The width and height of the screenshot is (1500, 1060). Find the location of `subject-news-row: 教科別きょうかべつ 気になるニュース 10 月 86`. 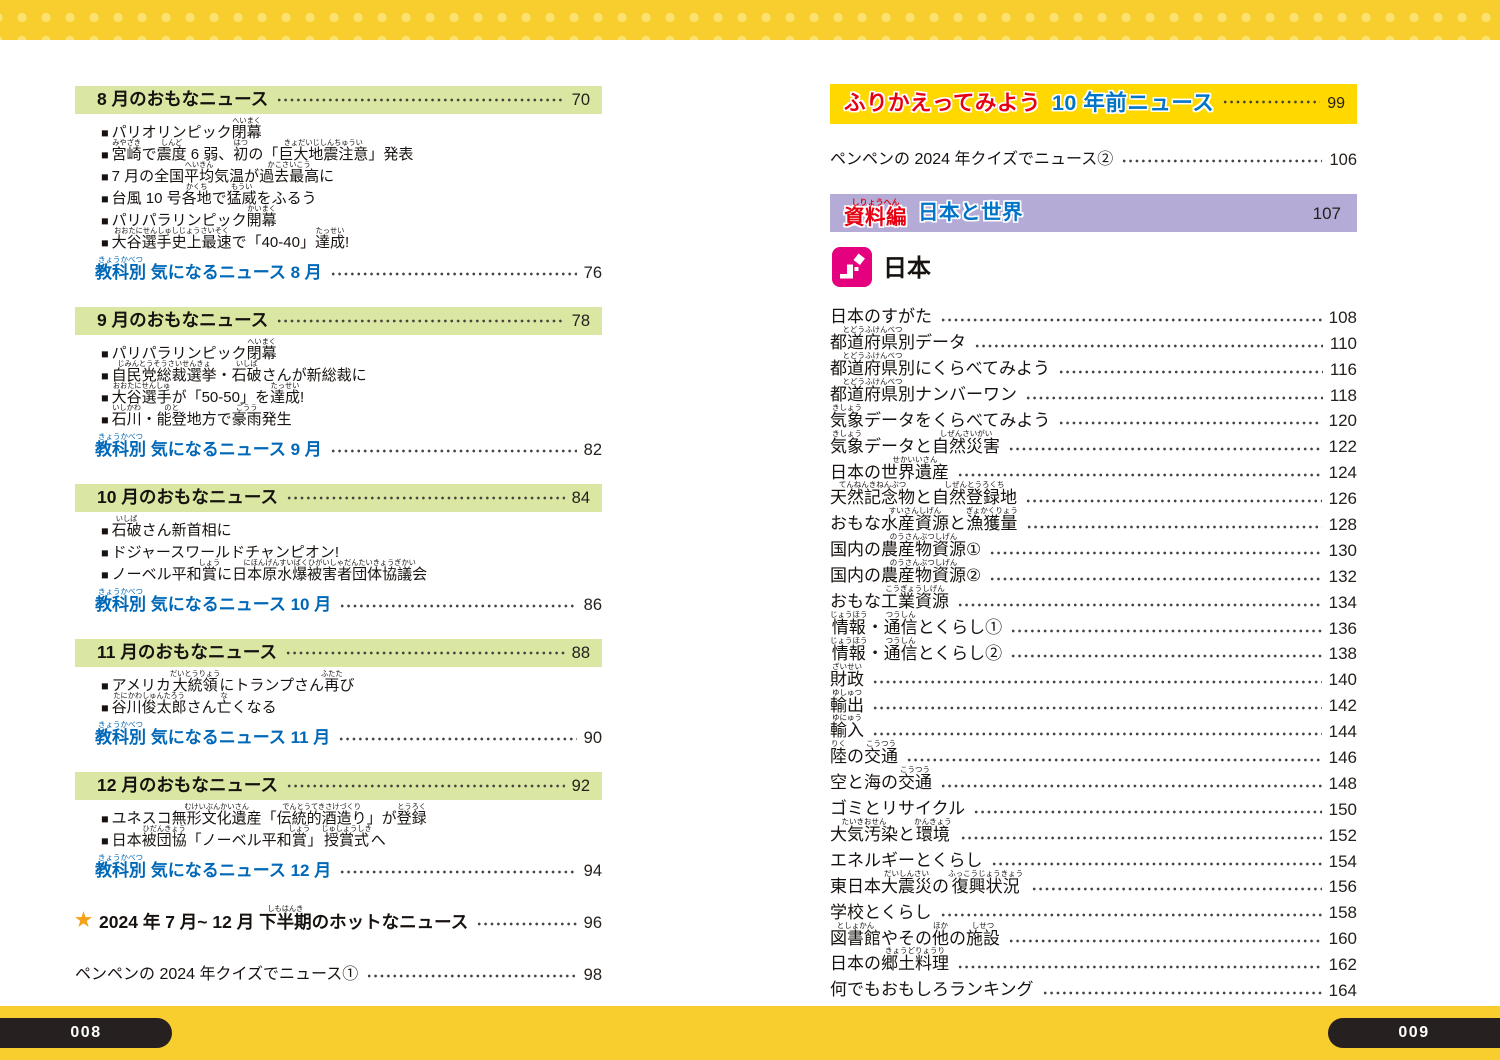

subject-news-row: 教科別きょうかべつ 気になるニュース 10 月 86 is located at coordinates (348, 600).